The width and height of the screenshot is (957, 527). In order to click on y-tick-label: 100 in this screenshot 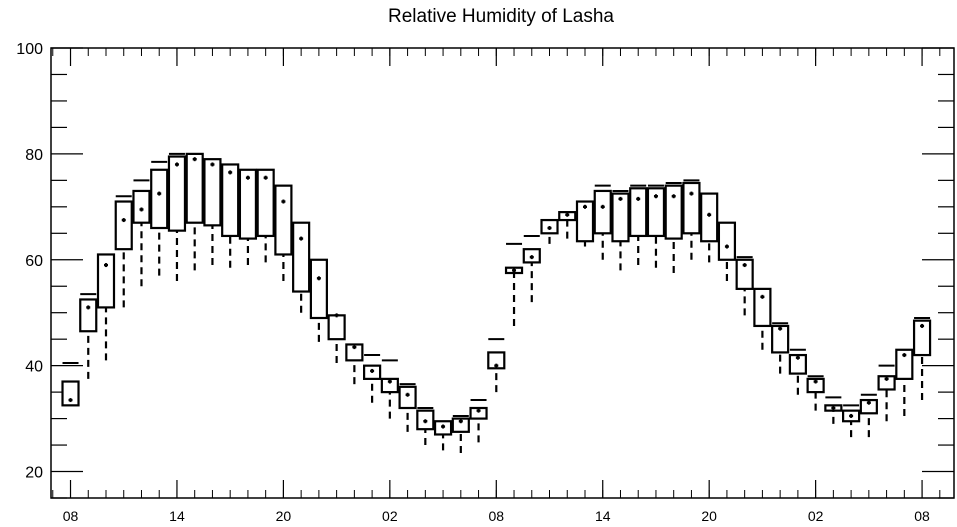, I will do `click(29, 49)`.